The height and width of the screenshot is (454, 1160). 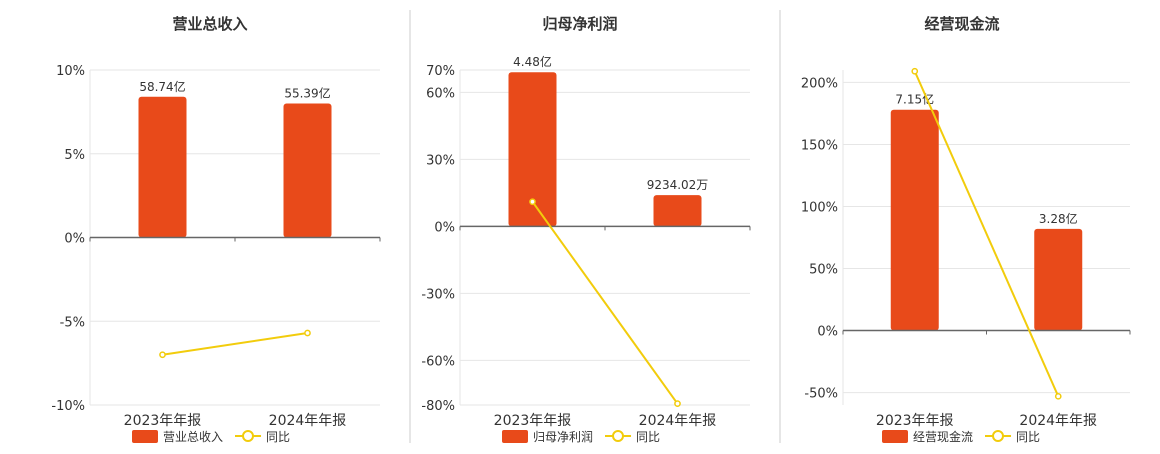 I want to click on chart1-x-category-label: 2023年年报, so click(x=163, y=421).